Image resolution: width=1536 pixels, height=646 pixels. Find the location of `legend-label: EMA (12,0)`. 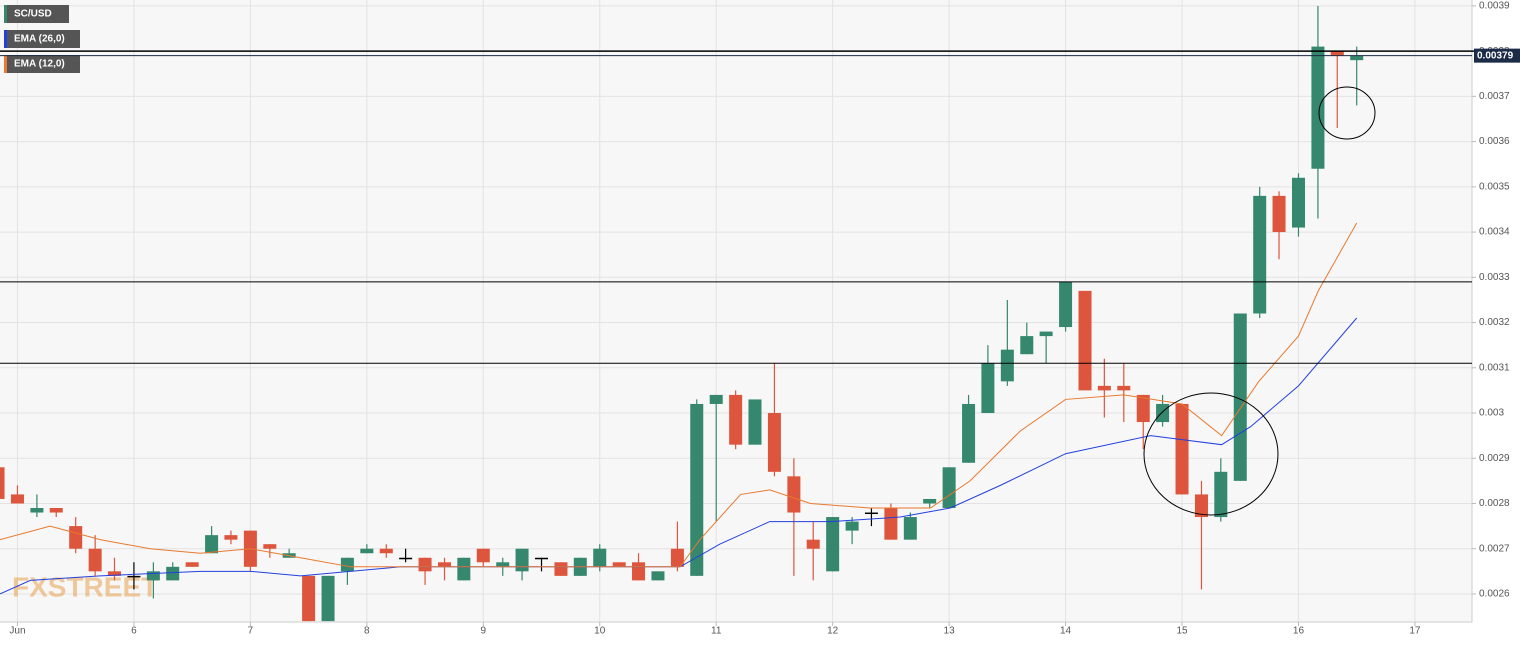

legend-label: EMA (12,0) is located at coordinates (39, 64).